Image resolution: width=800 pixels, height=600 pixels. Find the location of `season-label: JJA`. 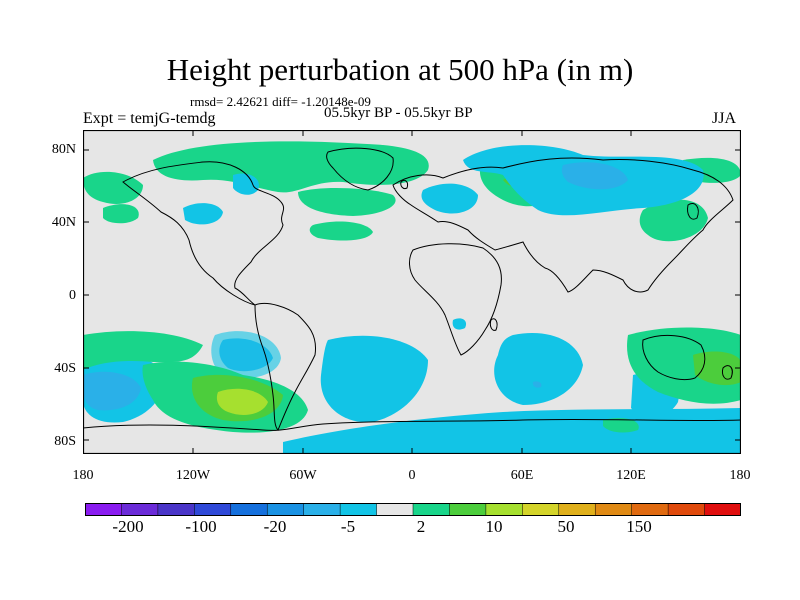

season-label: JJA is located at coordinates (724, 118).